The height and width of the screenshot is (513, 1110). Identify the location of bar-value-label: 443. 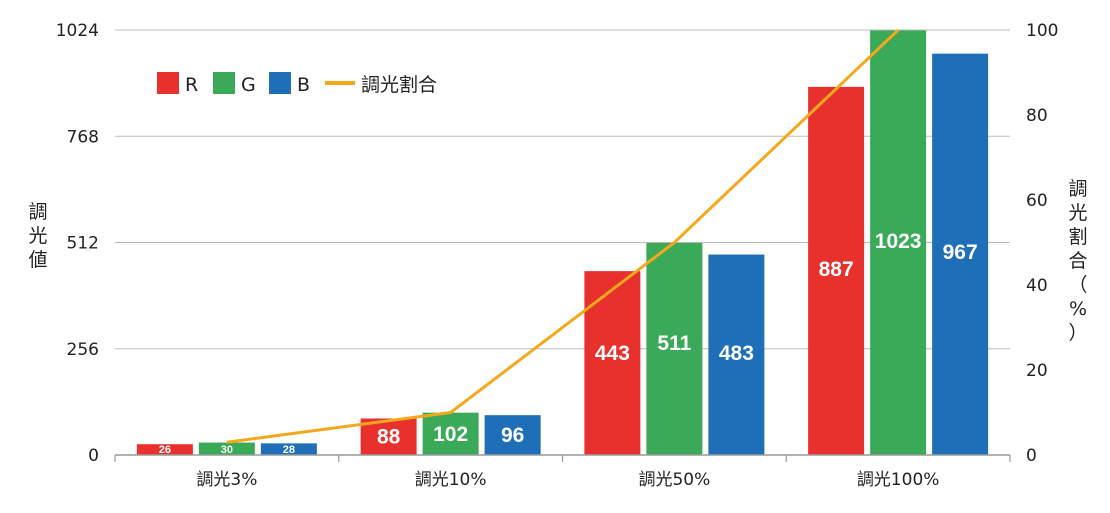
(612, 353).